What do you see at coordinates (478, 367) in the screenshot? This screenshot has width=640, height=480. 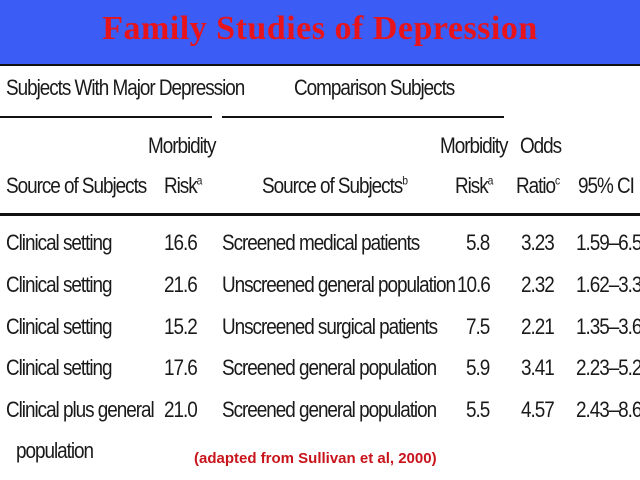 I see `cell-comparison-risk: 5.9` at bounding box center [478, 367].